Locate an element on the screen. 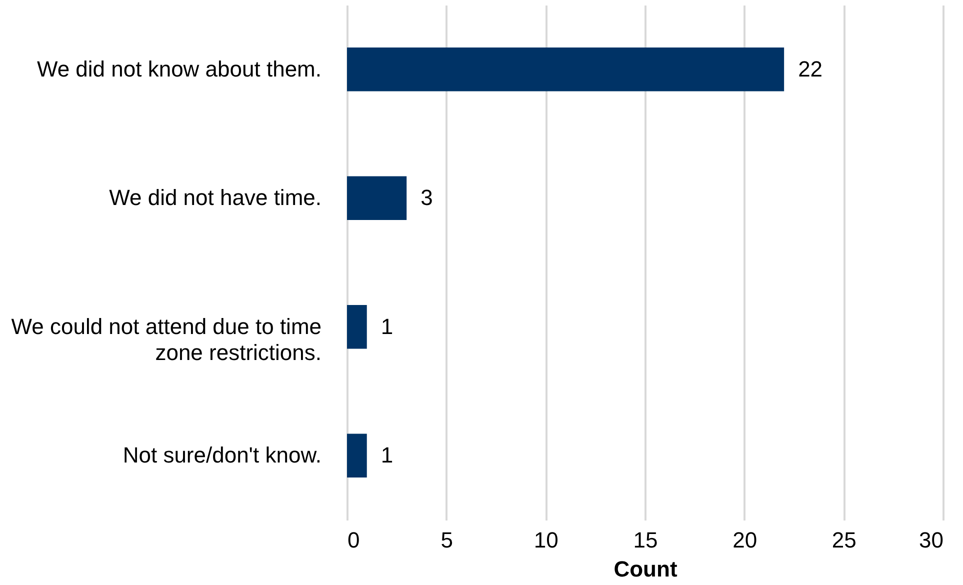  data-label: 3 is located at coordinates (426, 197).